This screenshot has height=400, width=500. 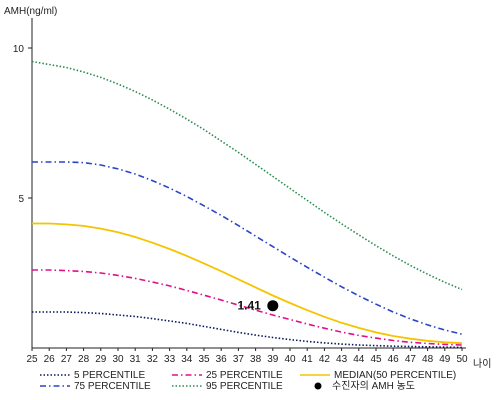 What do you see at coordinates (21, 199) in the screenshot?
I see `y-tick-label: 5` at bounding box center [21, 199].